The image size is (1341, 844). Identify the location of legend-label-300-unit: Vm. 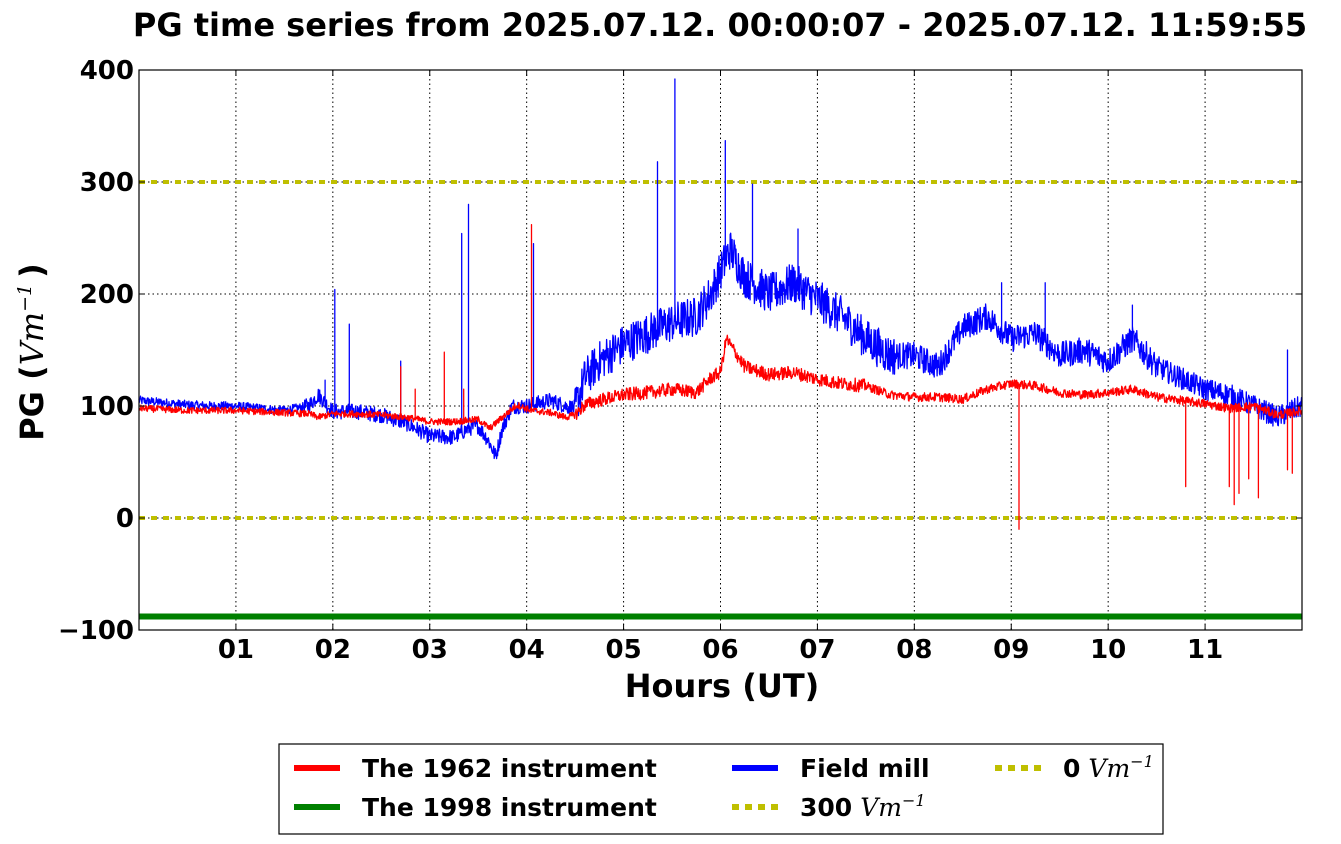
(881, 807).